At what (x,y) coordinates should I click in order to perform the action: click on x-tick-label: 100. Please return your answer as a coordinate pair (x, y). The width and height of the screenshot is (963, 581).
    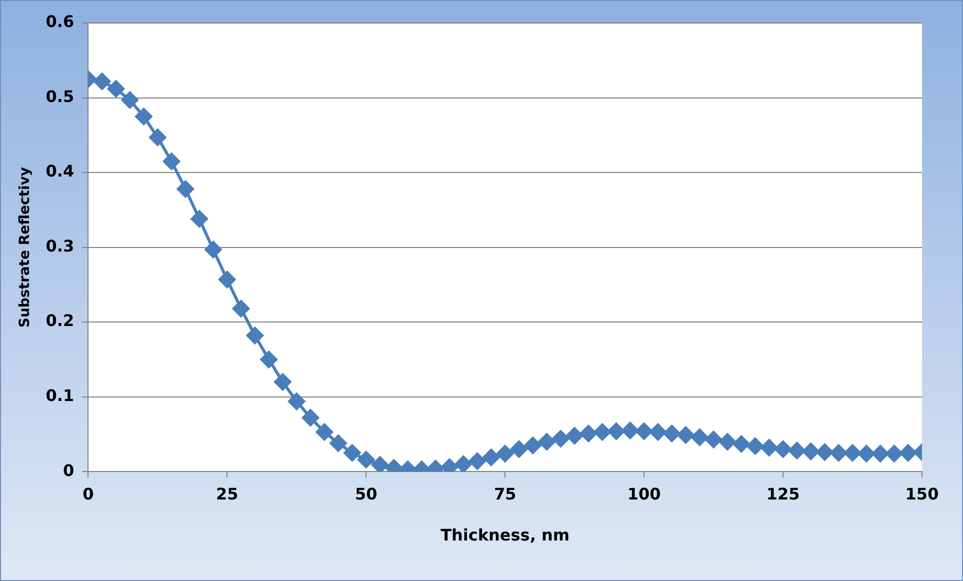
    Looking at the image, I should click on (644, 494).